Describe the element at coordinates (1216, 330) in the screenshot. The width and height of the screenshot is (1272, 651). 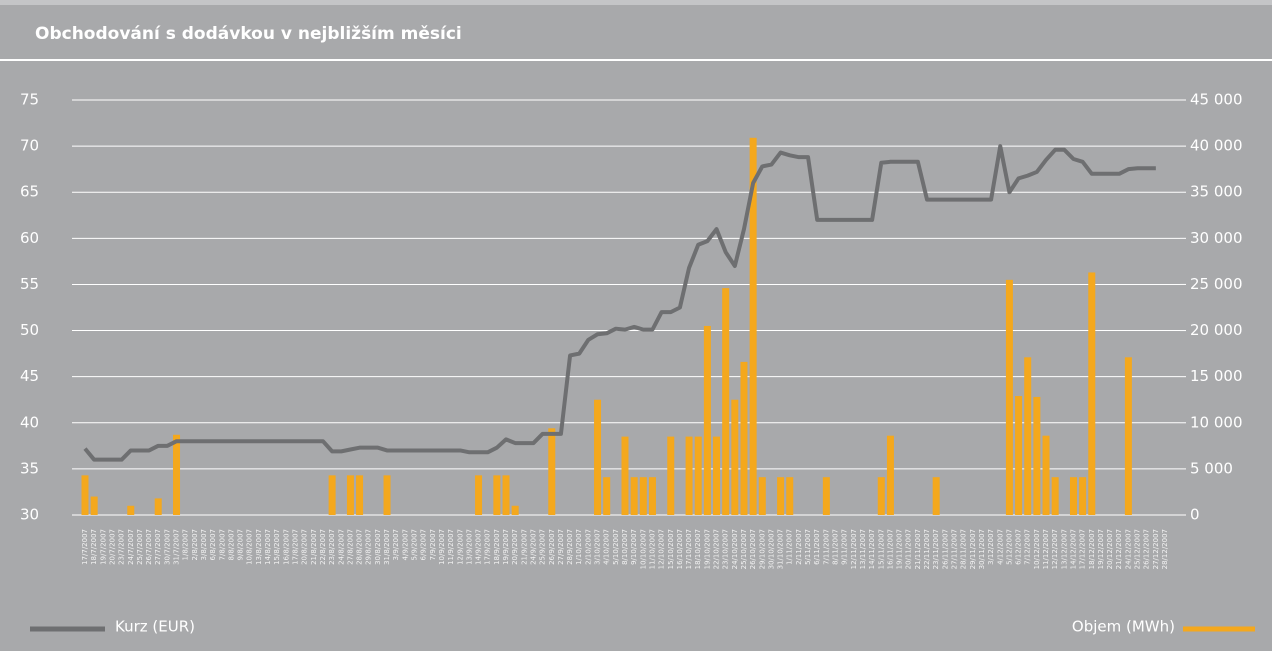
I see `y2-tick-label: 20 000` at that location.